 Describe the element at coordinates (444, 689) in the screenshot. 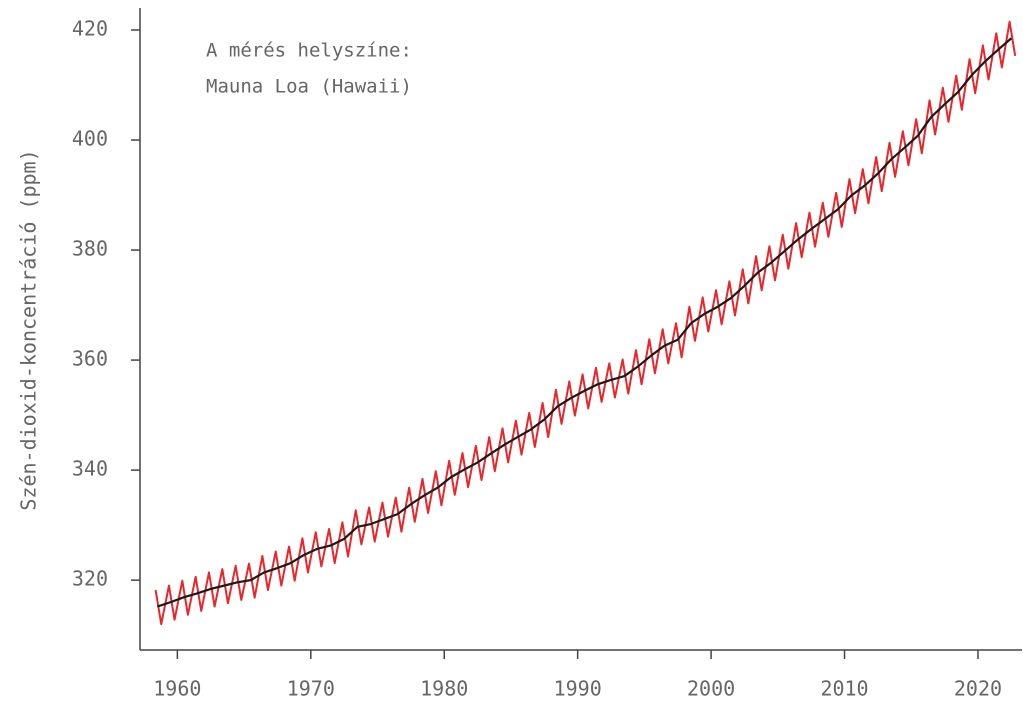

I see `x-tick-label: 1980` at that location.